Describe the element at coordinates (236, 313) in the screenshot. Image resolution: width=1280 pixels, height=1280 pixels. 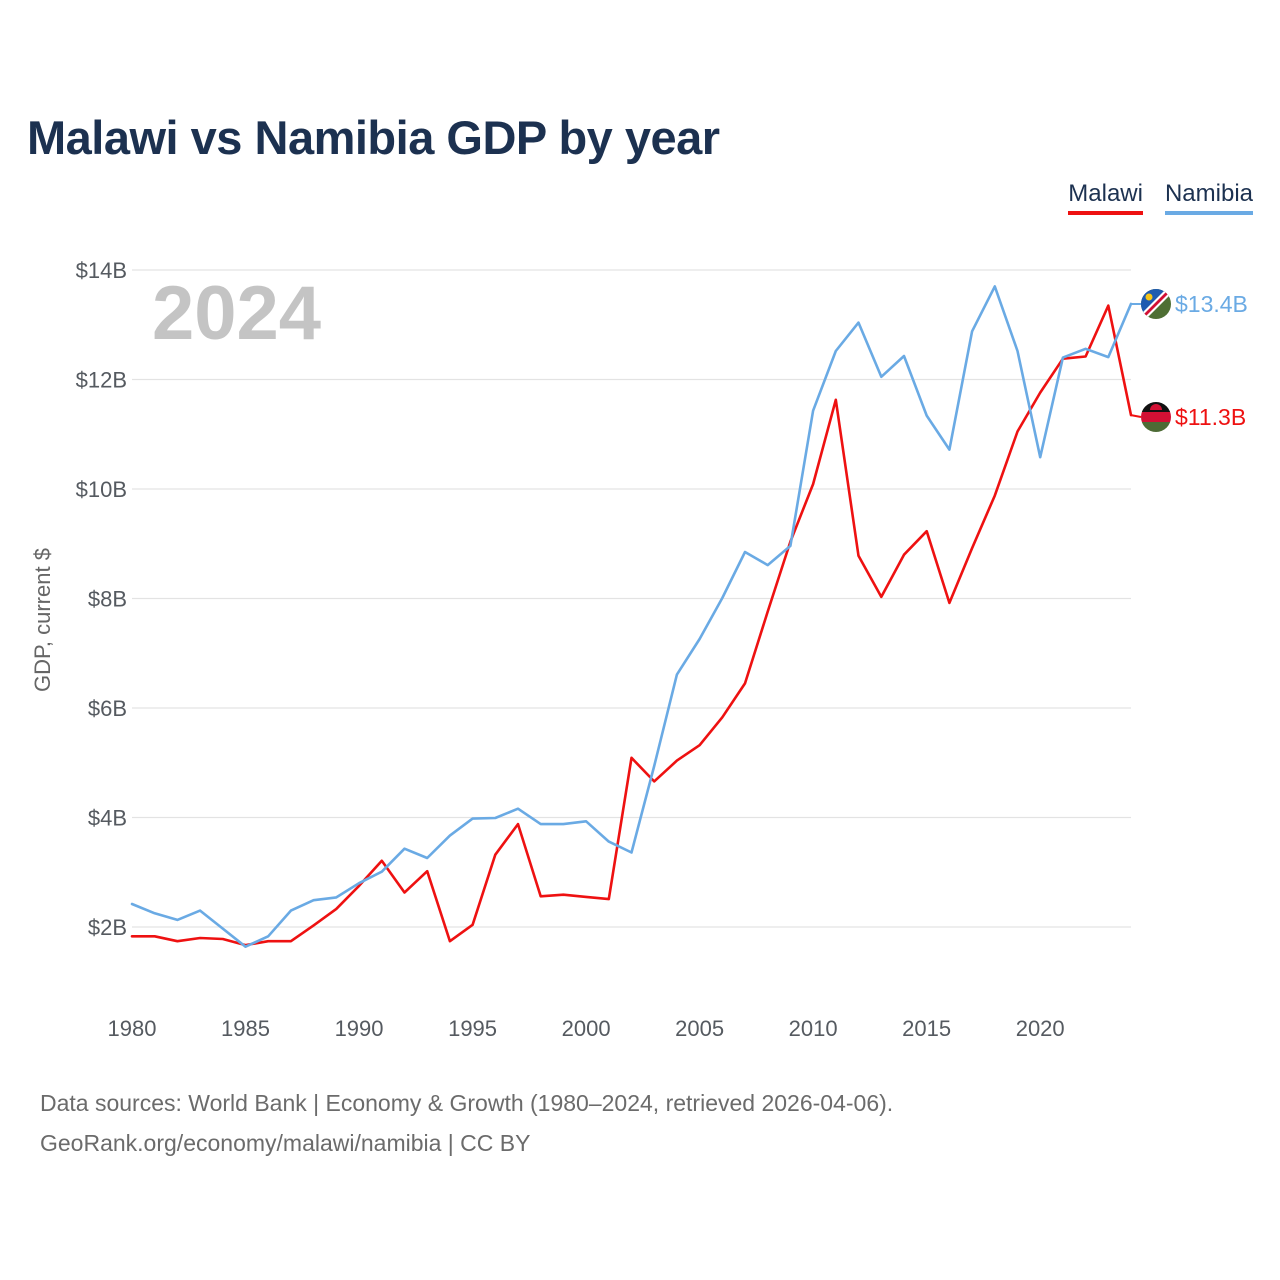
I see `year-label: 2024` at that location.